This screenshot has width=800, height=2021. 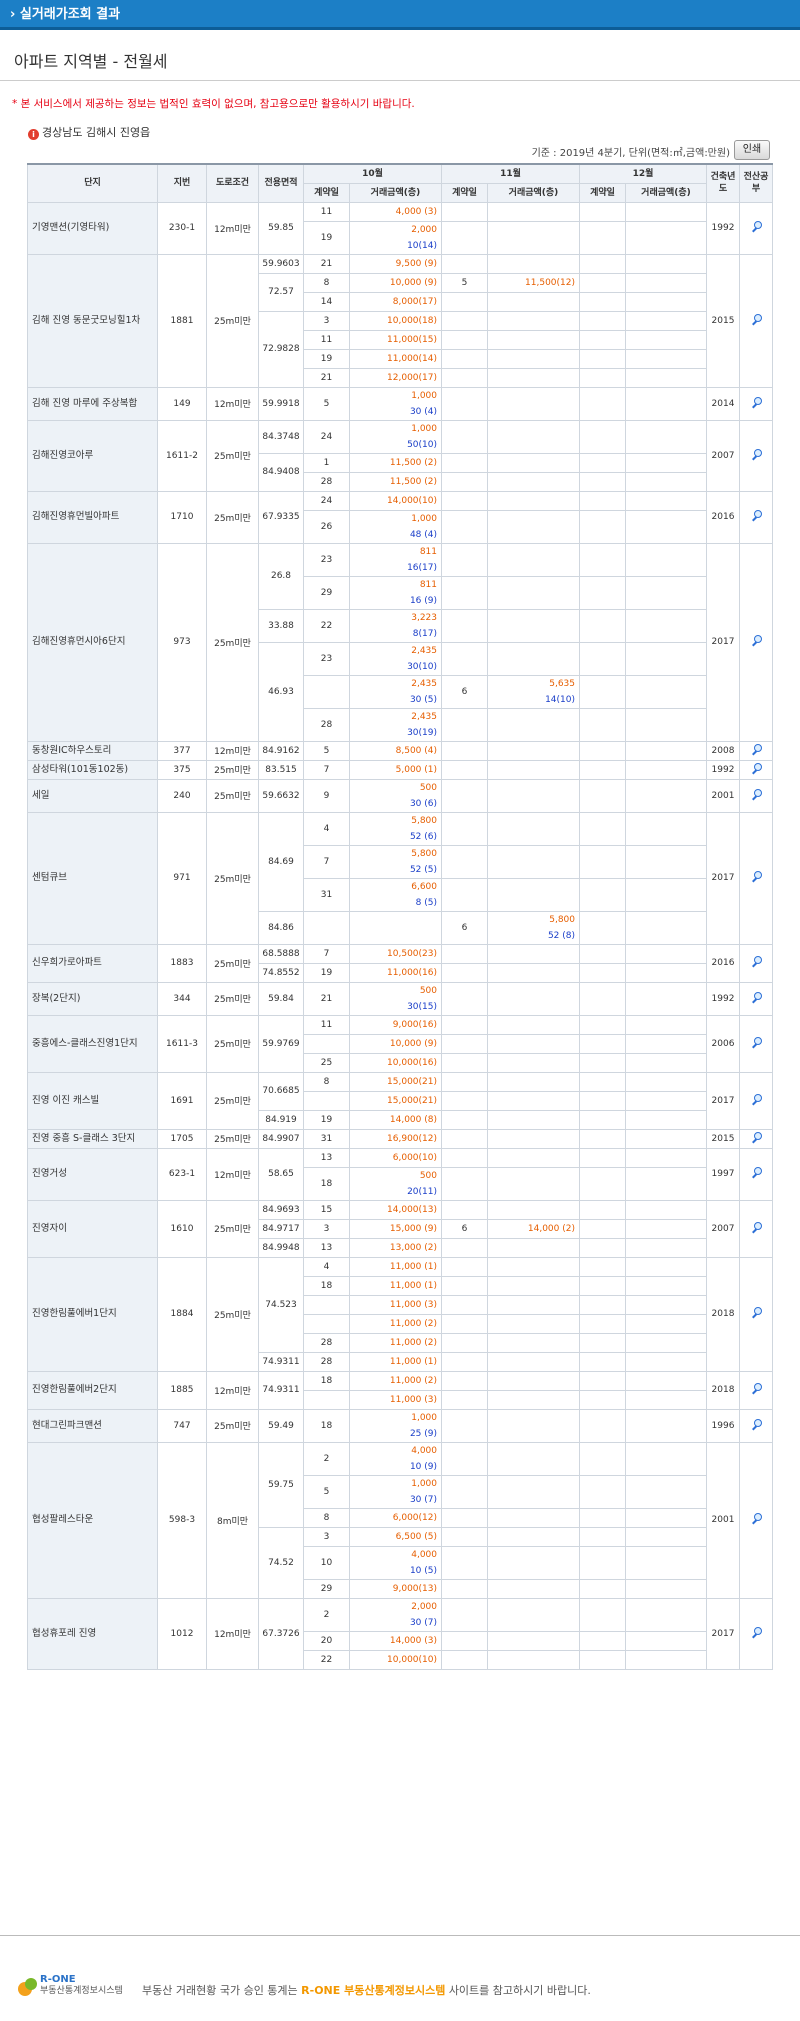 What do you see at coordinates (182, 795) in the screenshot?
I see `lot-number: 240` at bounding box center [182, 795].